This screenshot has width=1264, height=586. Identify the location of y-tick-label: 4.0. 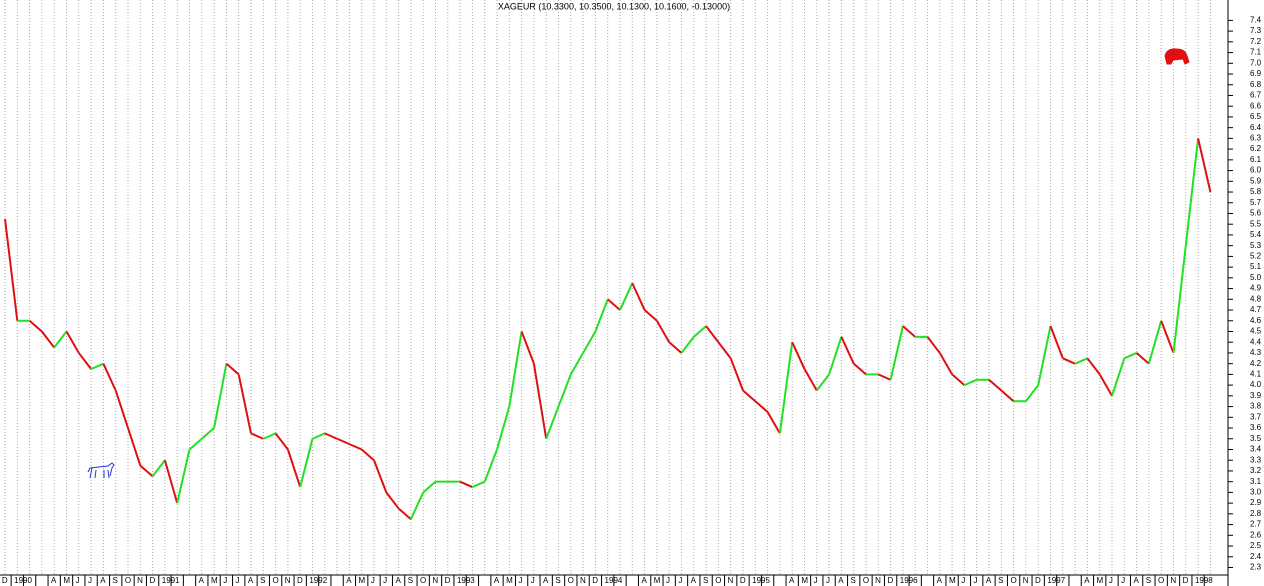
(1256, 384).